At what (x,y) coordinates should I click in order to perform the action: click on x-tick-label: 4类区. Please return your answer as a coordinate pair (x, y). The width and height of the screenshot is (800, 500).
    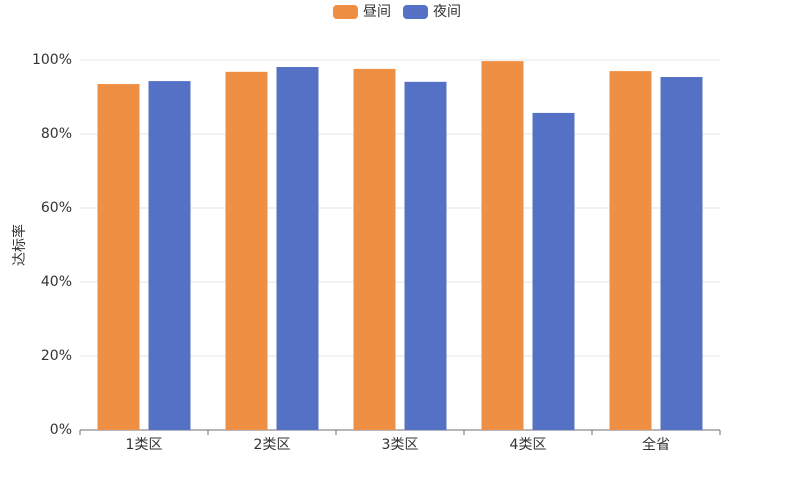
    Looking at the image, I should click on (528, 445).